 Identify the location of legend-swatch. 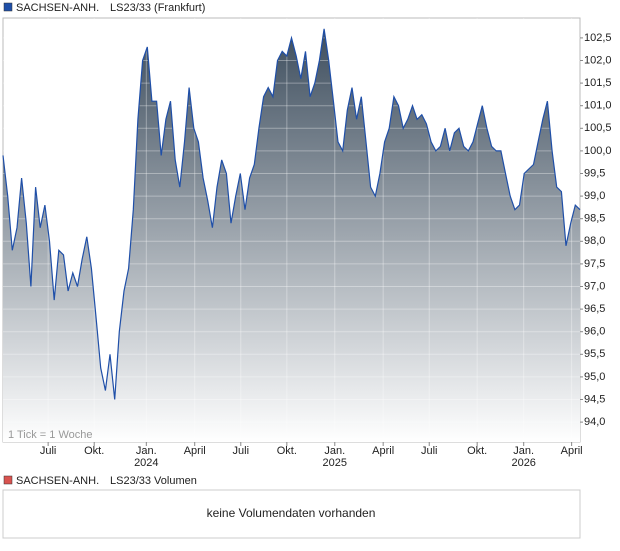
(8, 7).